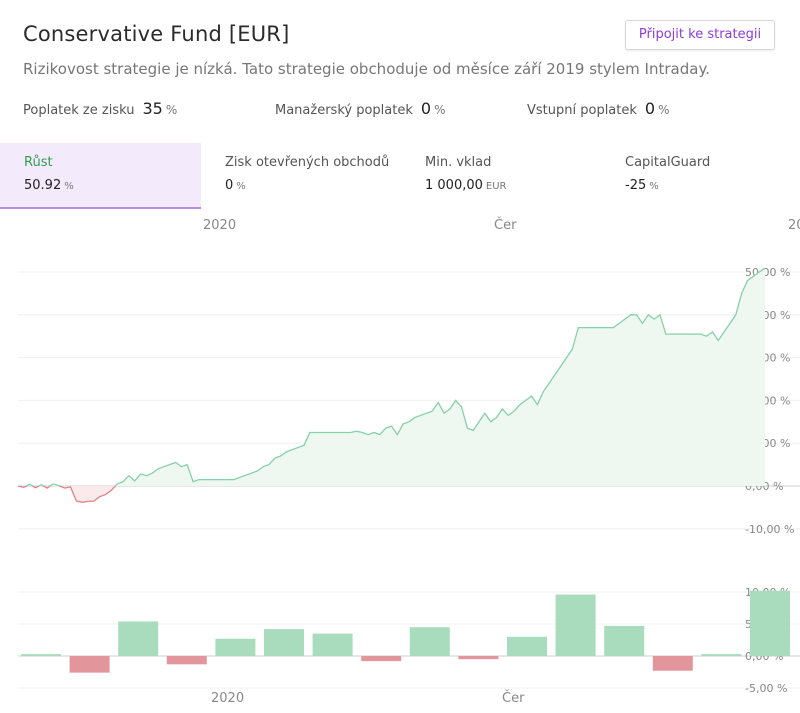  I want to click on entry-fee-unit: %, so click(664, 110).